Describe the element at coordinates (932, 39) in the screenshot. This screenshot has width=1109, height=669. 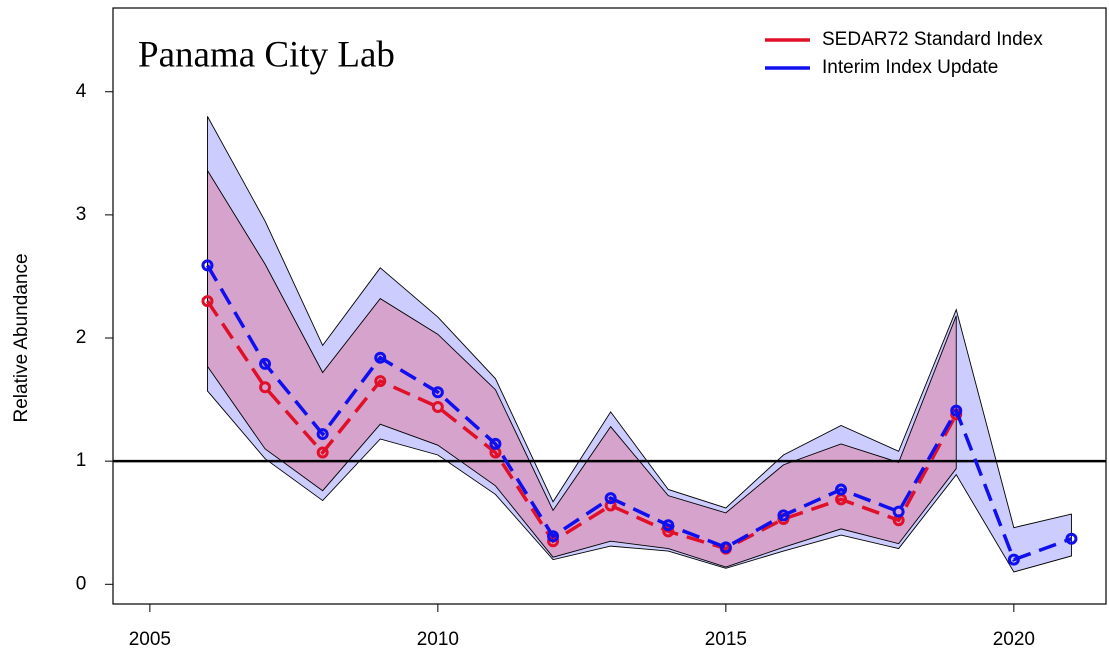
I see `legend-label: SEDAR72 Standard Index` at that location.